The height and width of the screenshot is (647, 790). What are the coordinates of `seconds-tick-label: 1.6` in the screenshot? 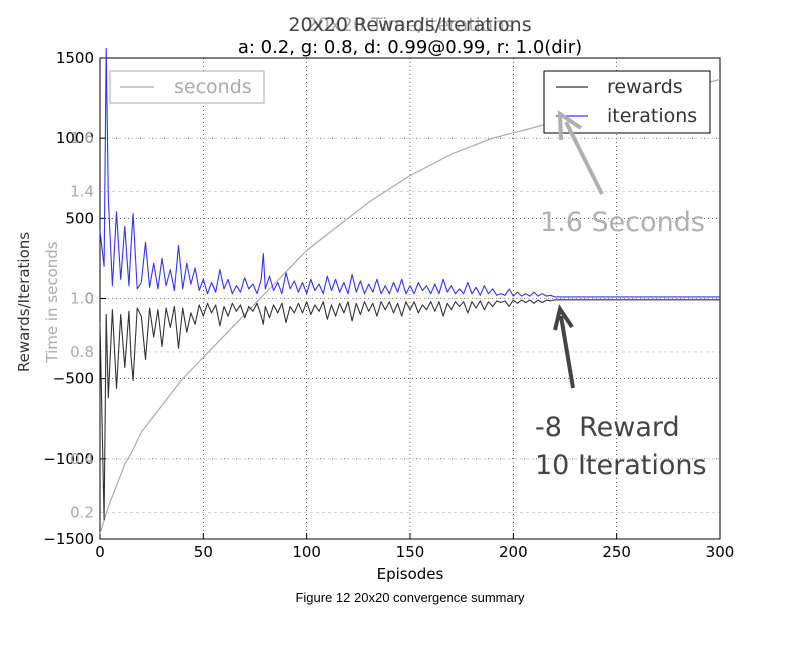 It's located at (82, 138).